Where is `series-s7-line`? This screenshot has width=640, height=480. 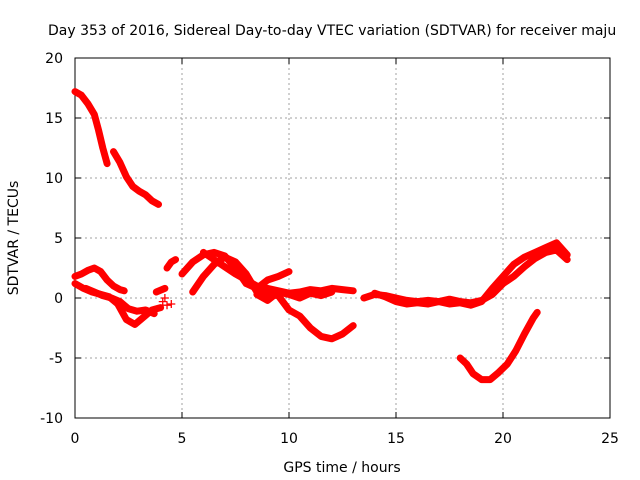 series-s7-line is located at coordinates (171, 264).